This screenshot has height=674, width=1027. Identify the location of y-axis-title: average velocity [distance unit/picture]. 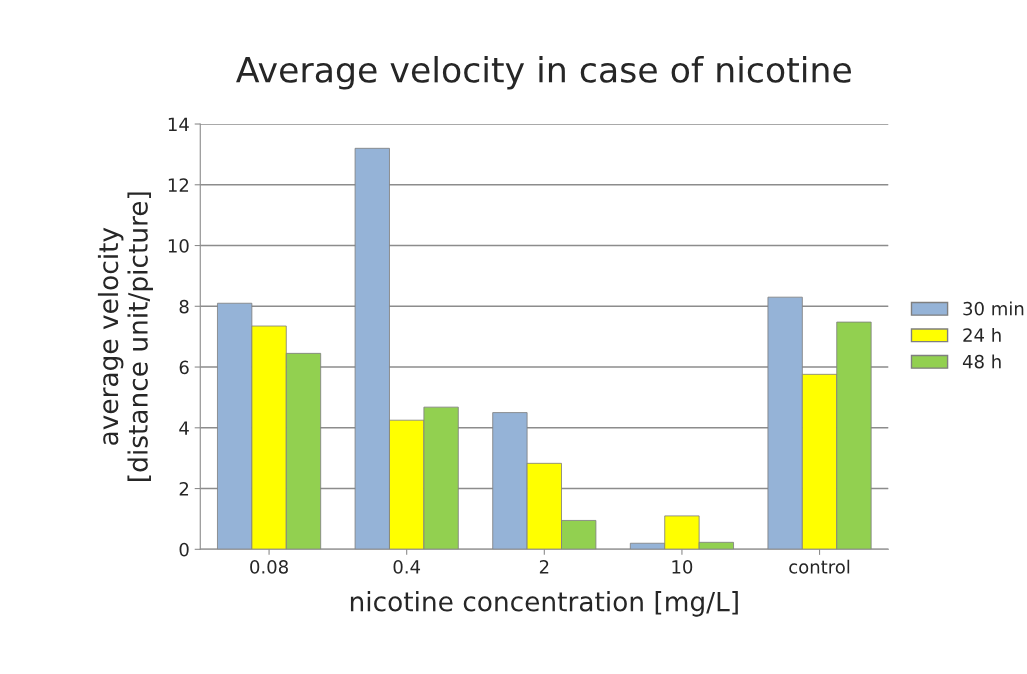
(125, 336).